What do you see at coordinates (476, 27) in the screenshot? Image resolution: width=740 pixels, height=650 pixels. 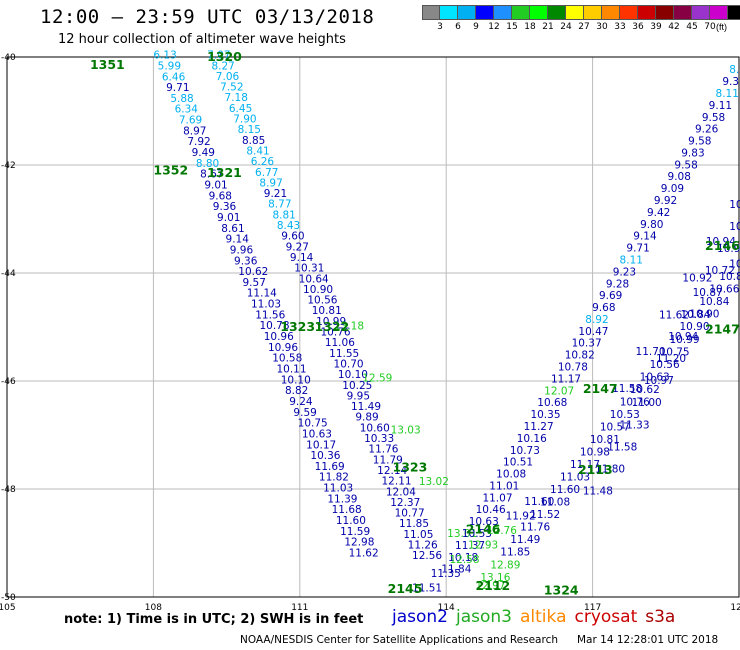 I see `color-scale-label: 9` at bounding box center [476, 27].